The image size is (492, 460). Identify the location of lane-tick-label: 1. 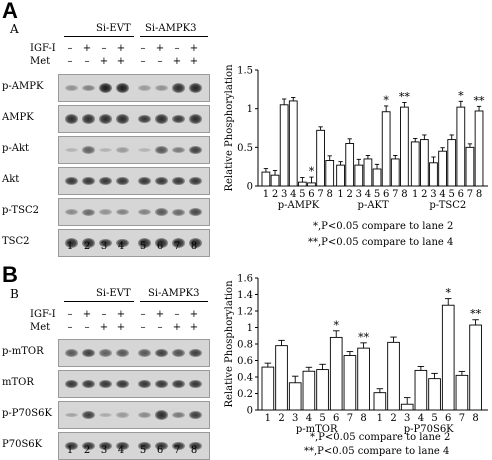
(268, 418).